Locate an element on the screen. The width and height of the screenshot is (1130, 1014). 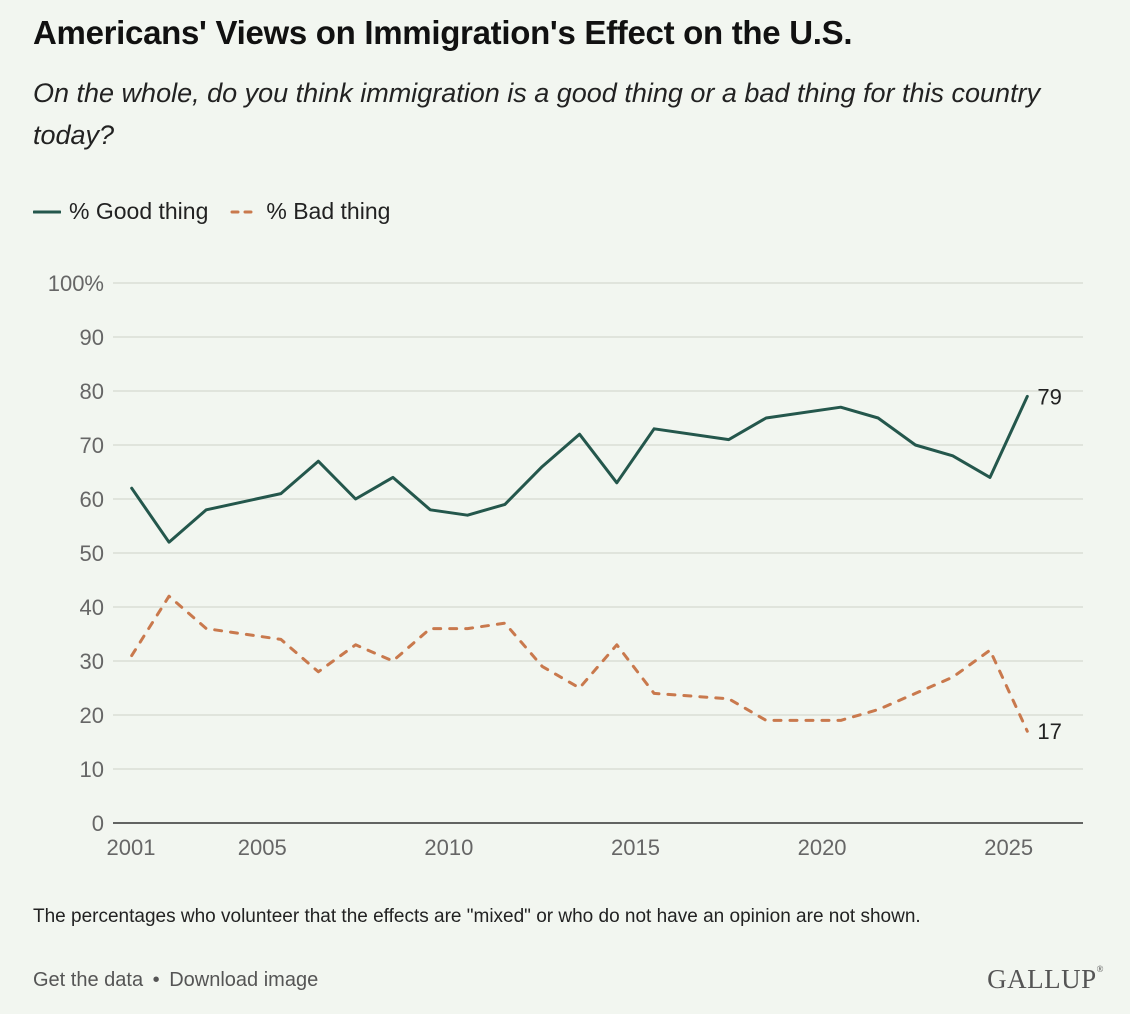
x-tick-label-2005: 2005 is located at coordinates (262, 847).